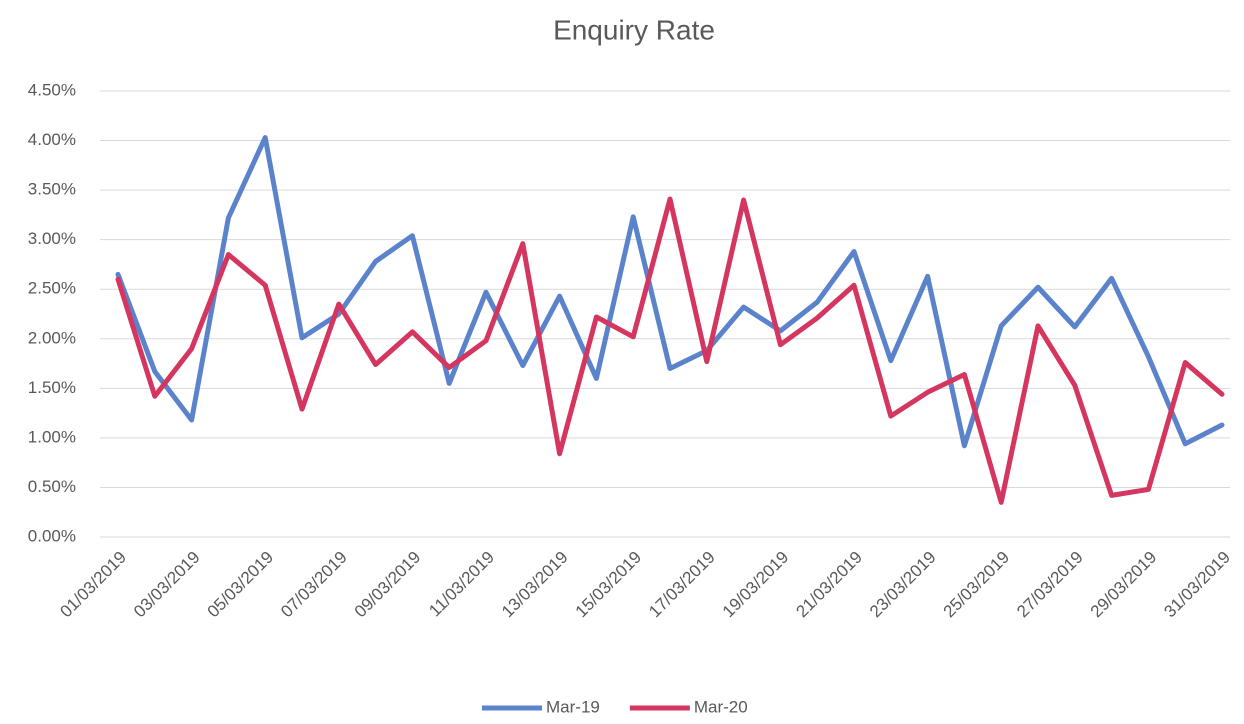  What do you see at coordinates (52, 337) in the screenshot?
I see `y-tick-label: 2.00%` at bounding box center [52, 337].